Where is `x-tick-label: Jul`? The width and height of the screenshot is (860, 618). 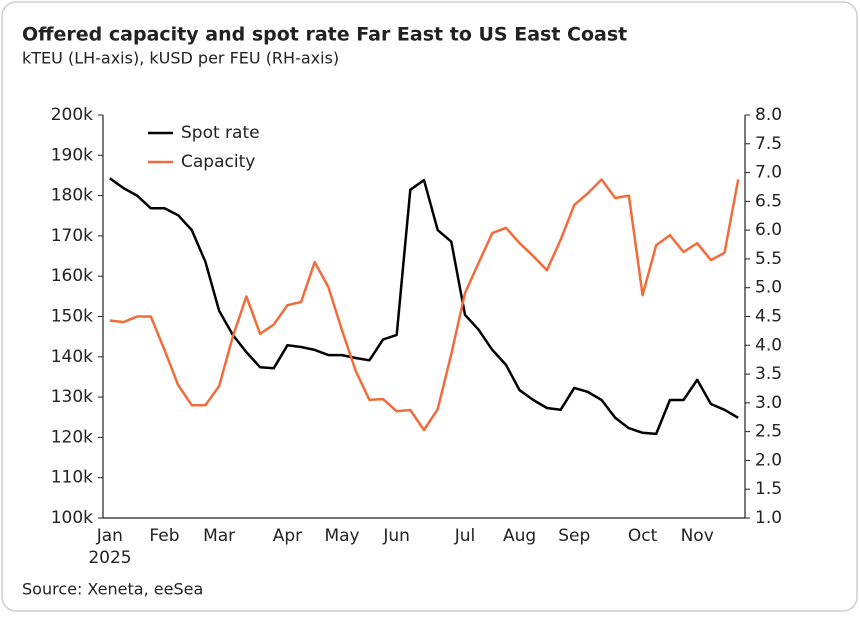 x-tick-label: Jul is located at coordinates (465, 536).